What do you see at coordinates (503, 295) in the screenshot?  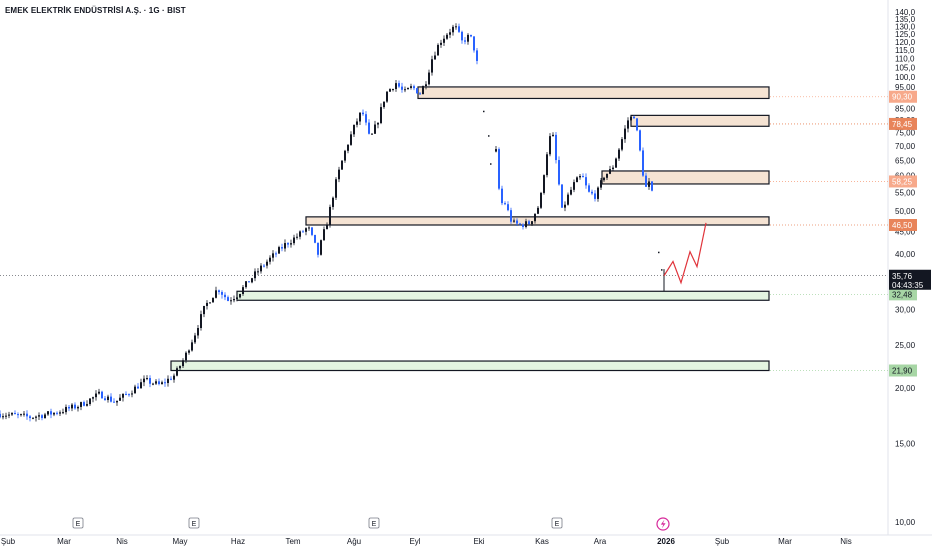 I see `support-zone` at bounding box center [503, 295].